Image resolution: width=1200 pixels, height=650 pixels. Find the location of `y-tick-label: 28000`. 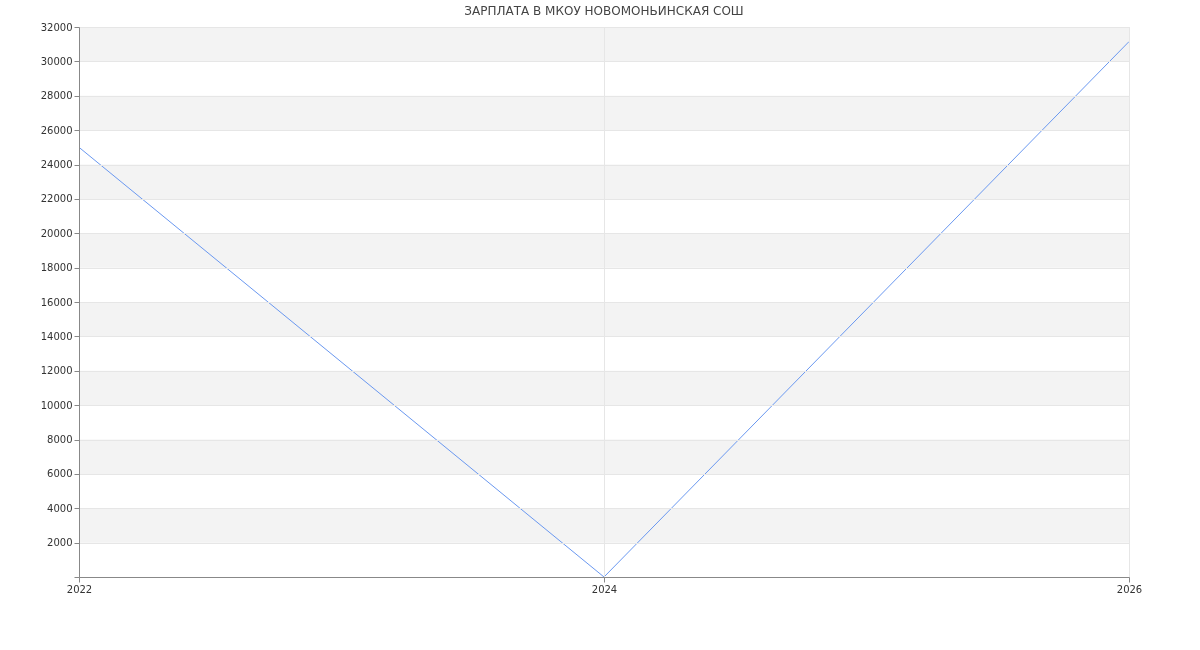

y-tick-label: 28000 is located at coordinates (56, 96).